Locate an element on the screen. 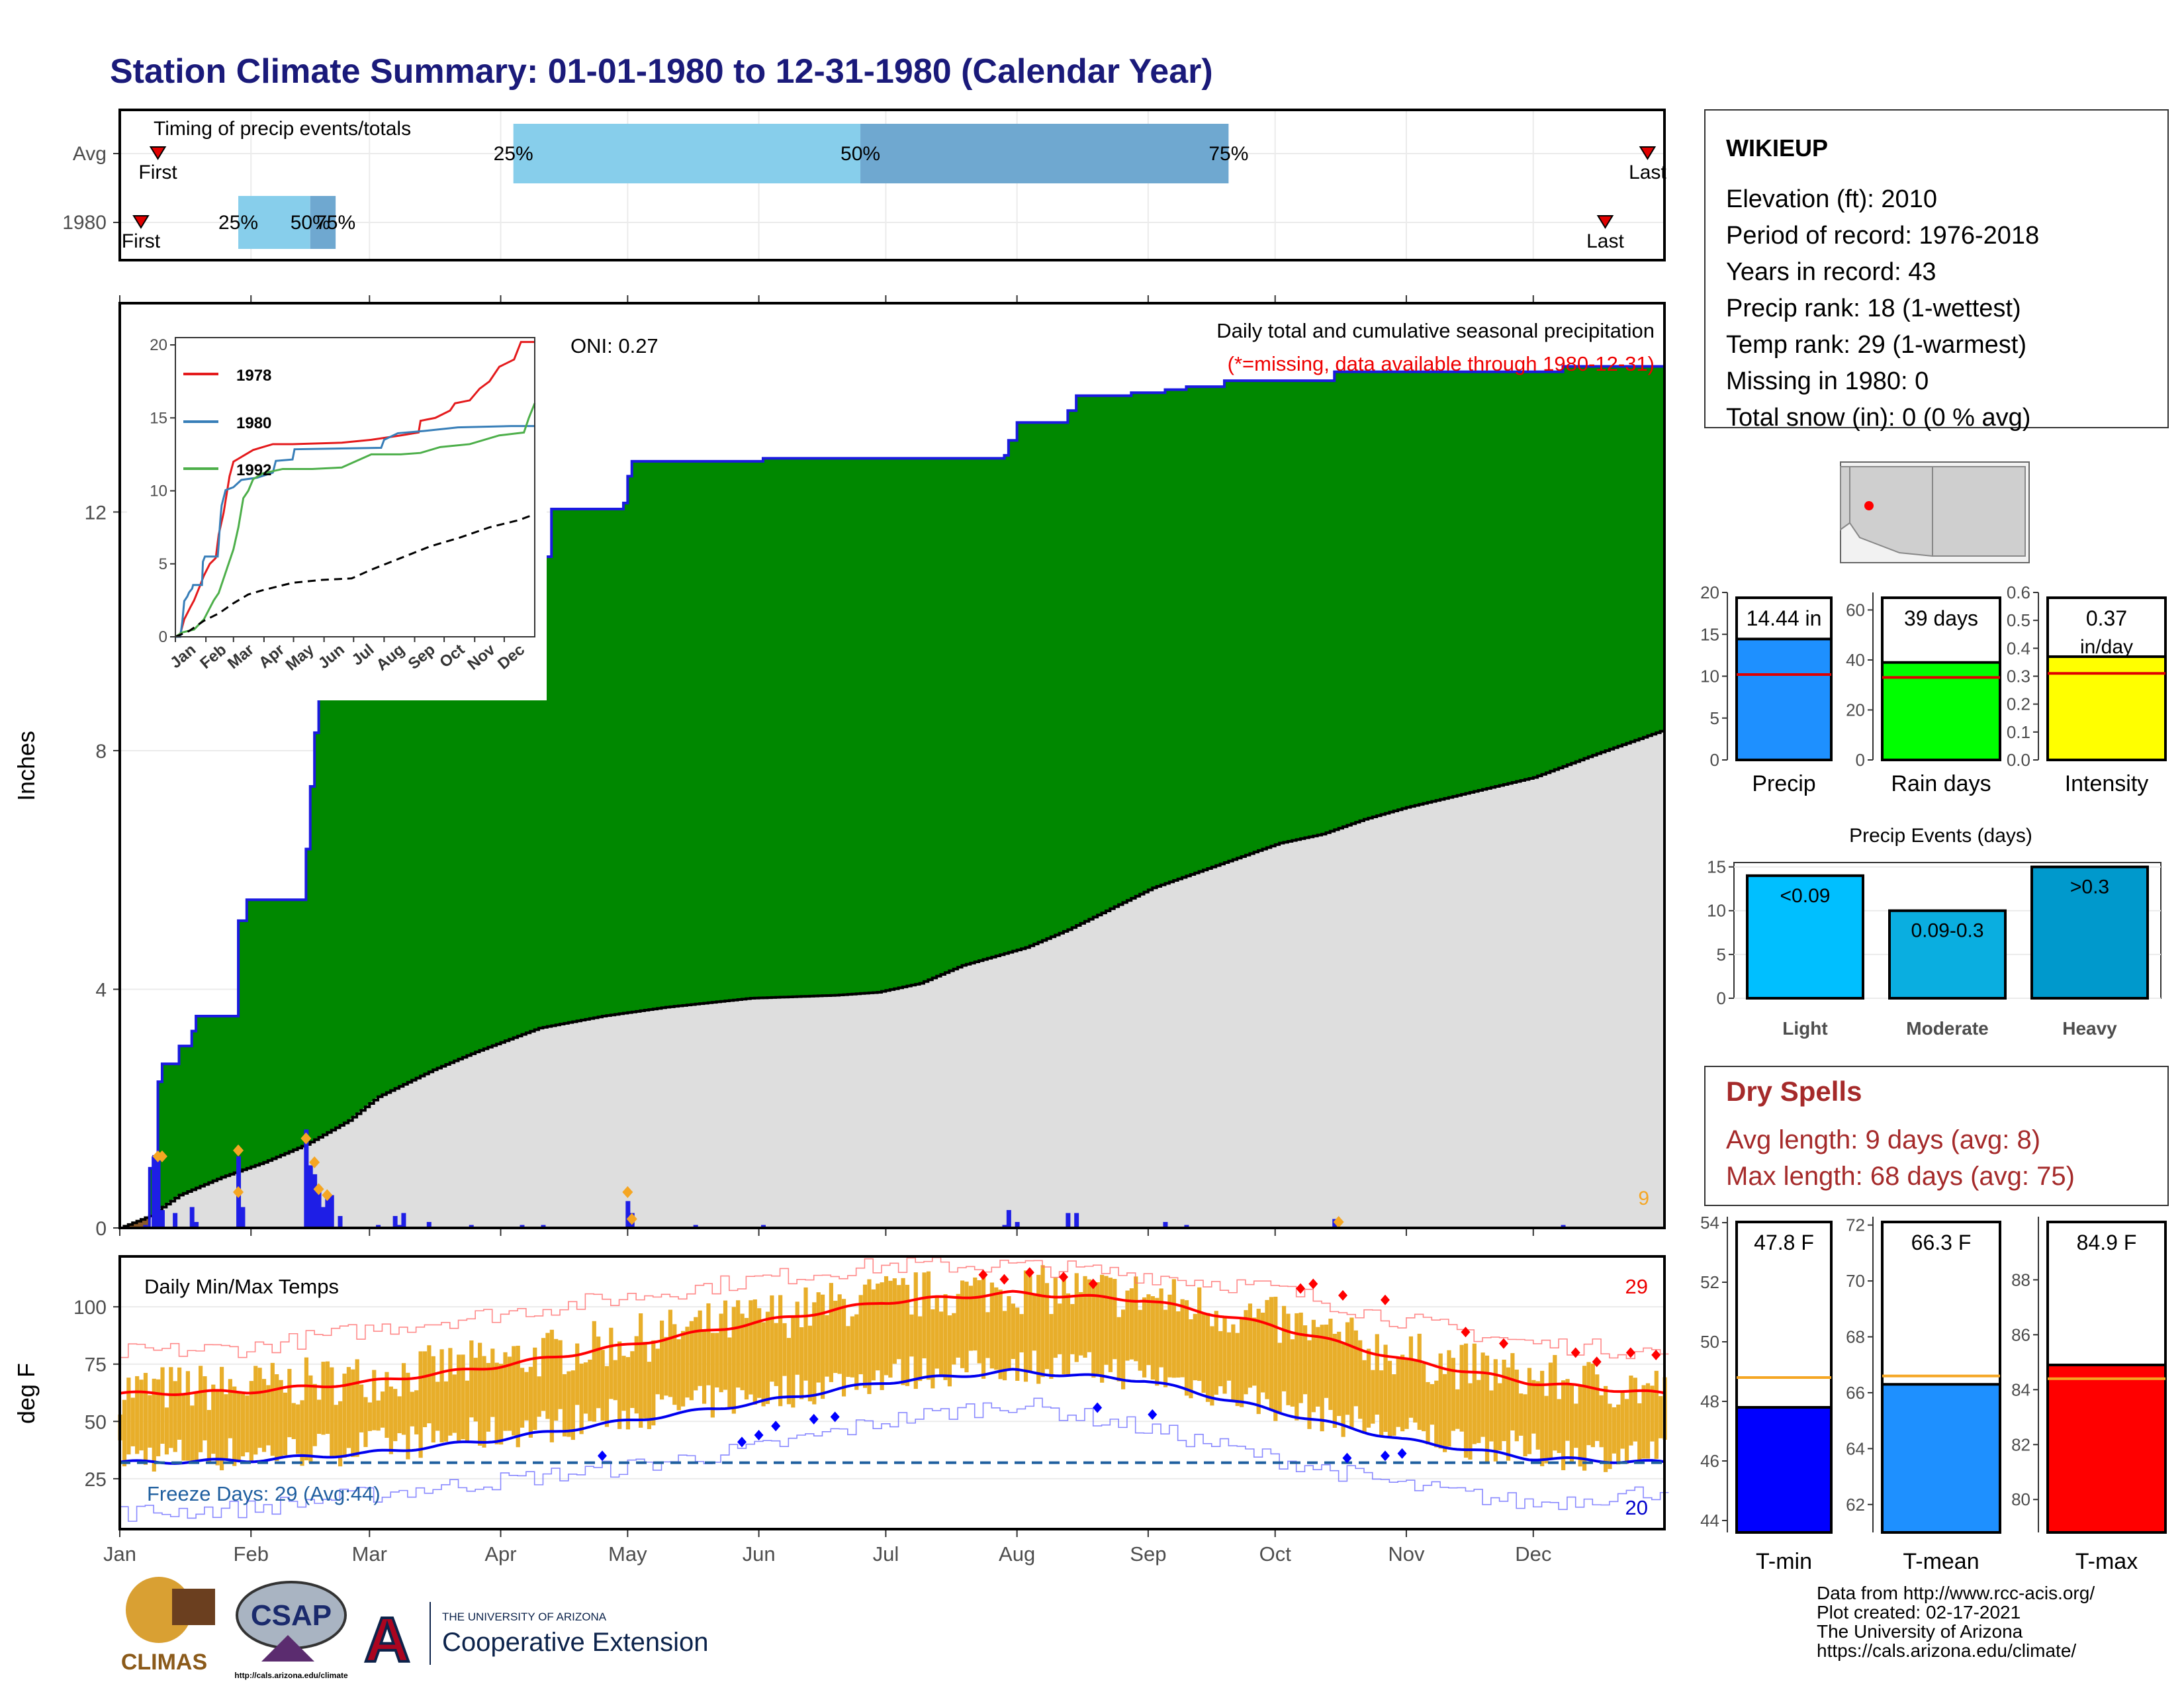 This screenshot has height=1688, width=2184. y-axis-title: Inches is located at coordinates (26, 766).